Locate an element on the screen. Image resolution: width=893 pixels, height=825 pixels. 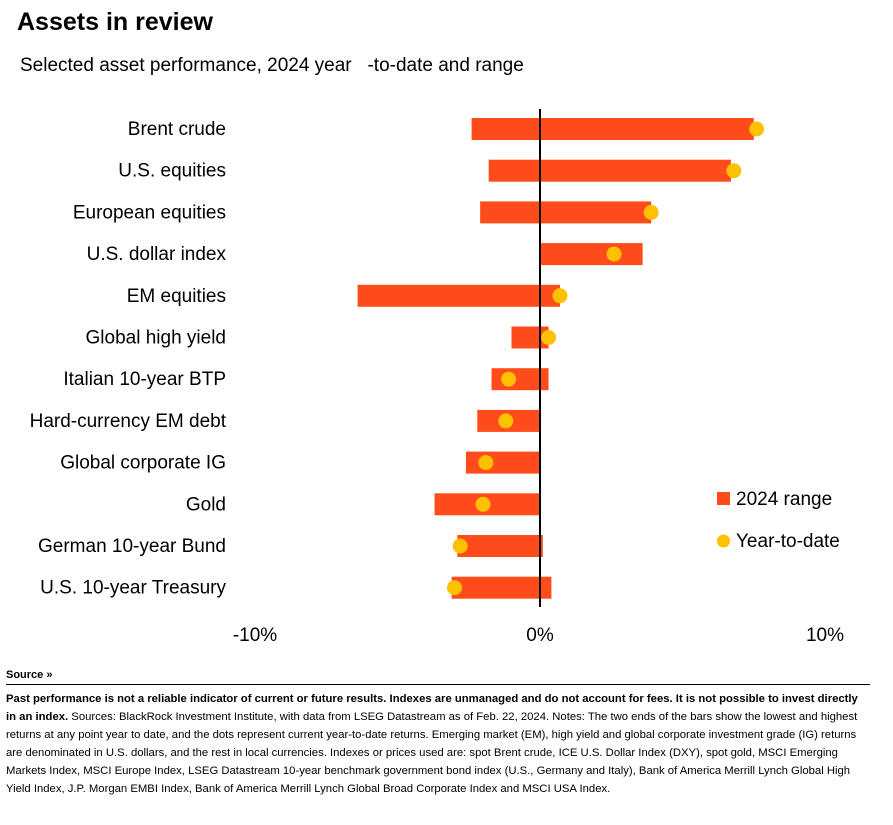
legend-dot-swatch is located at coordinates (723, 541).